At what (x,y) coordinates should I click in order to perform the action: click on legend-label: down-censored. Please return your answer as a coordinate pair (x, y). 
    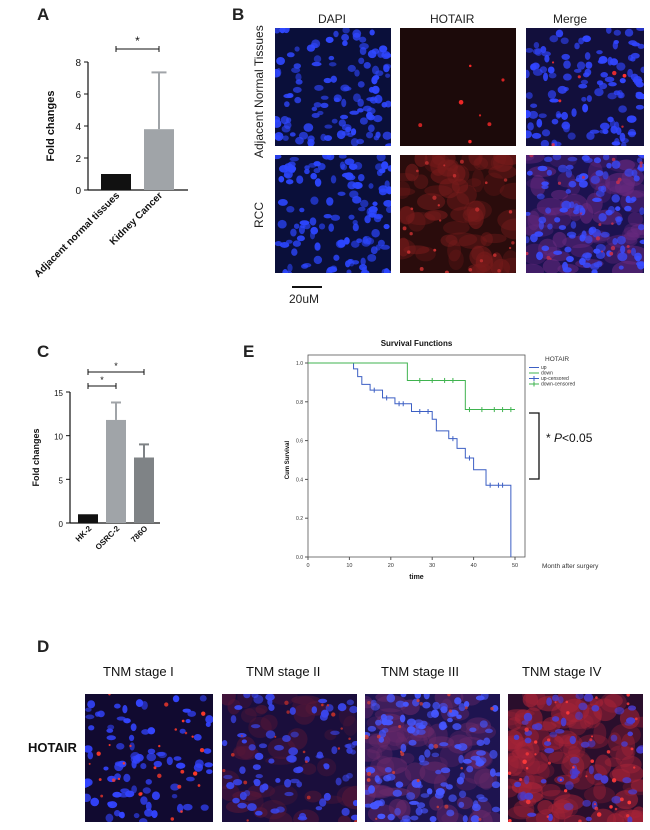
    Looking at the image, I should click on (558, 385).